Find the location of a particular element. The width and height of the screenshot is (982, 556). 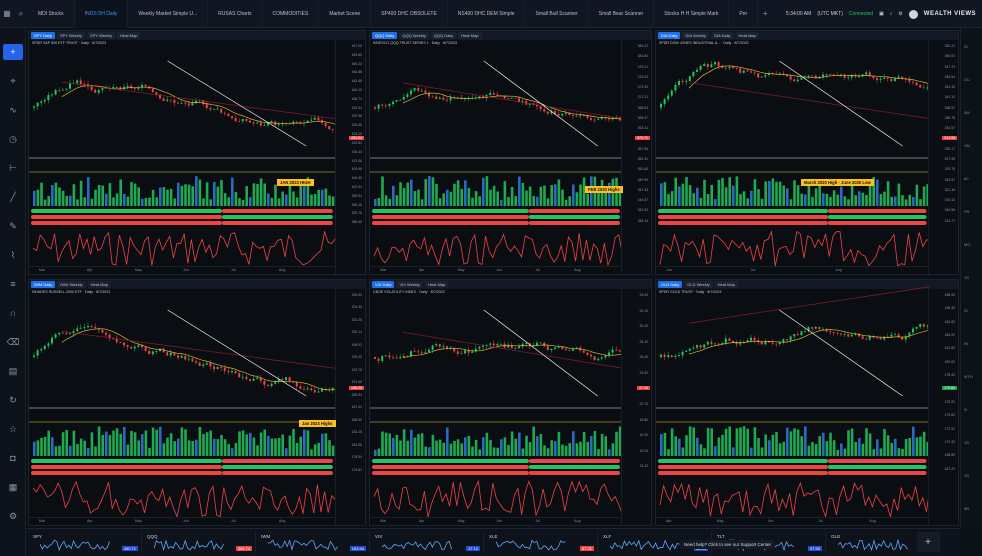

symbol-chip: QQQ Weekly is located at coordinates (414, 35).